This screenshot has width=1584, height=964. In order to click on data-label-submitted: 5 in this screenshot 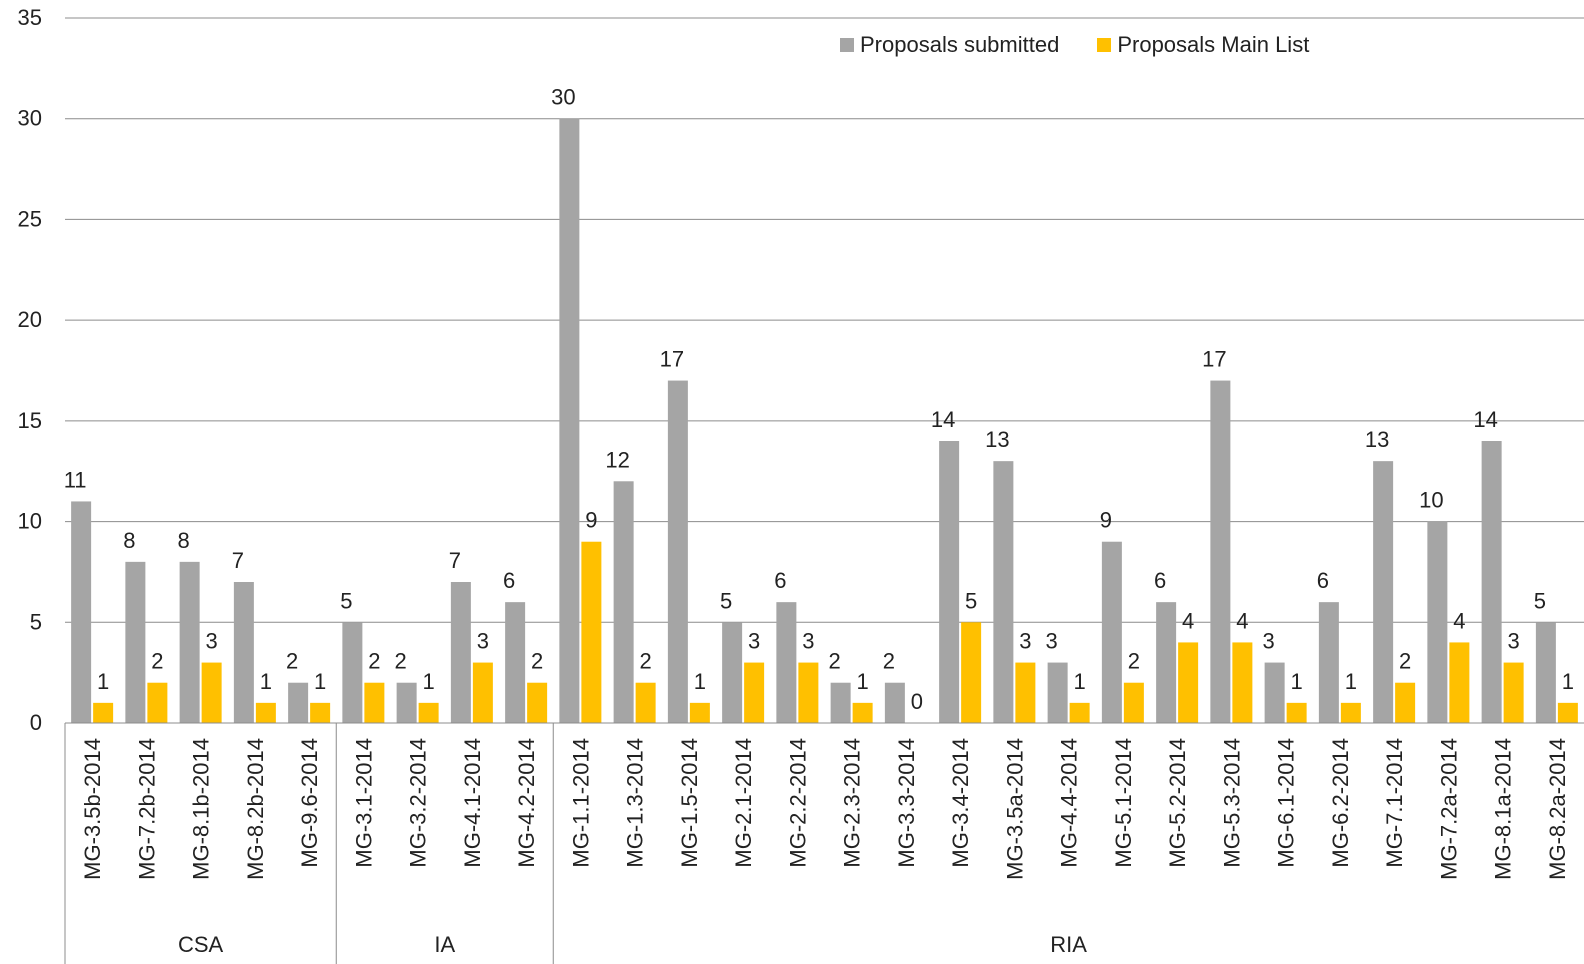, I will do `click(346, 600)`.